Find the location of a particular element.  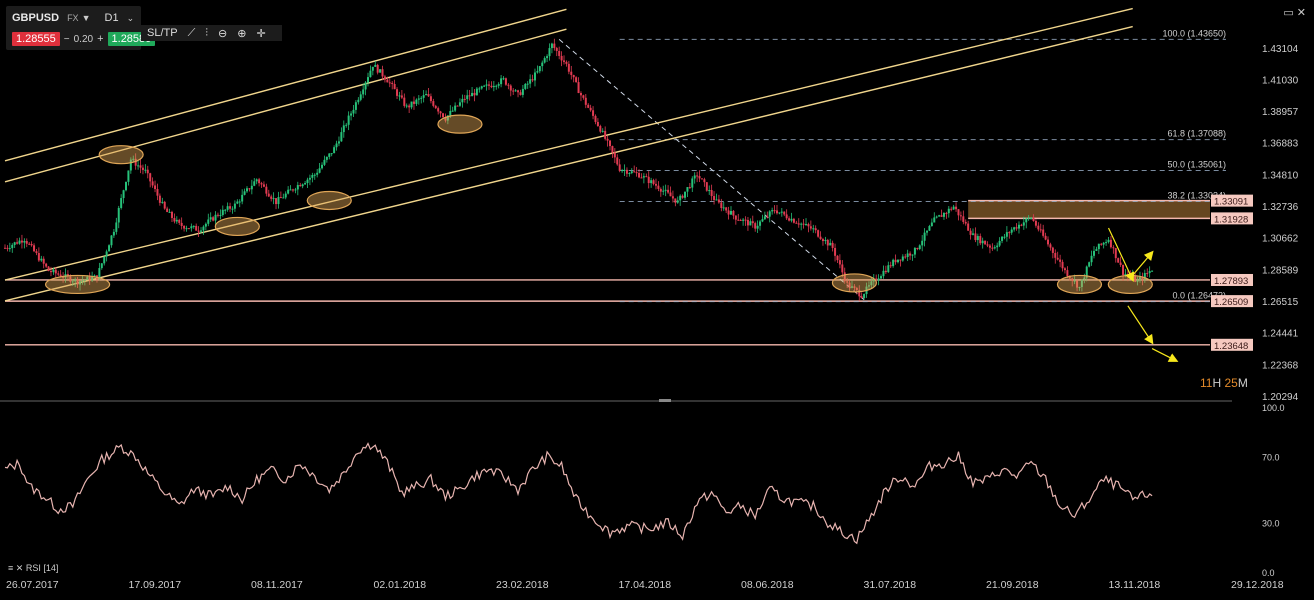

sltp-button: SL/TP is located at coordinates (162, 33).